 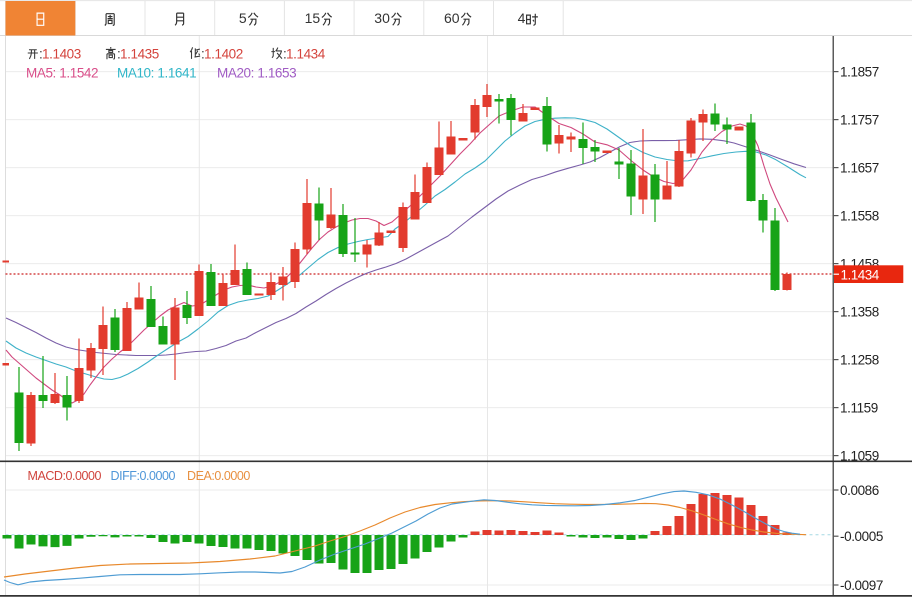 What do you see at coordinates (859, 455) in the screenshot?
I see `svg-text: 1.1059` at bounding box center [859, 455].